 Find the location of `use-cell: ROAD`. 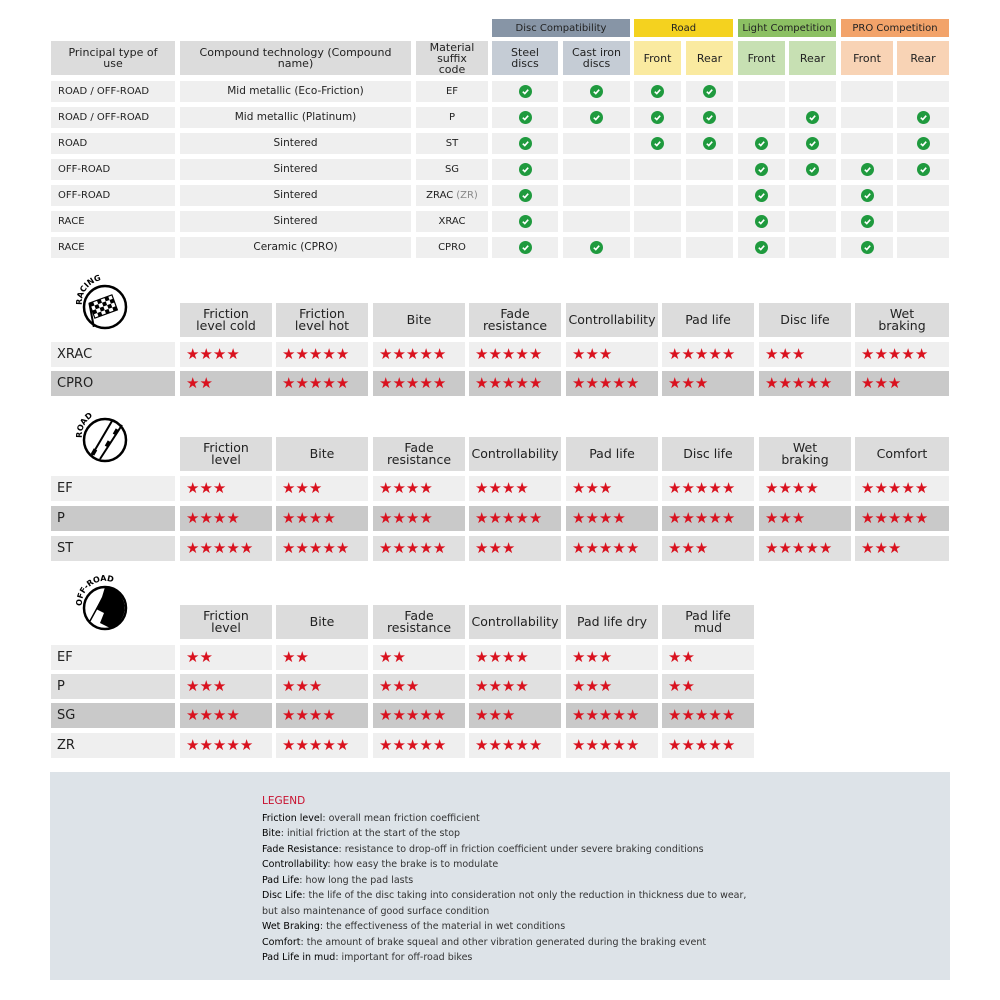

use-cell: ROAD is located at coordinates (113, 143).